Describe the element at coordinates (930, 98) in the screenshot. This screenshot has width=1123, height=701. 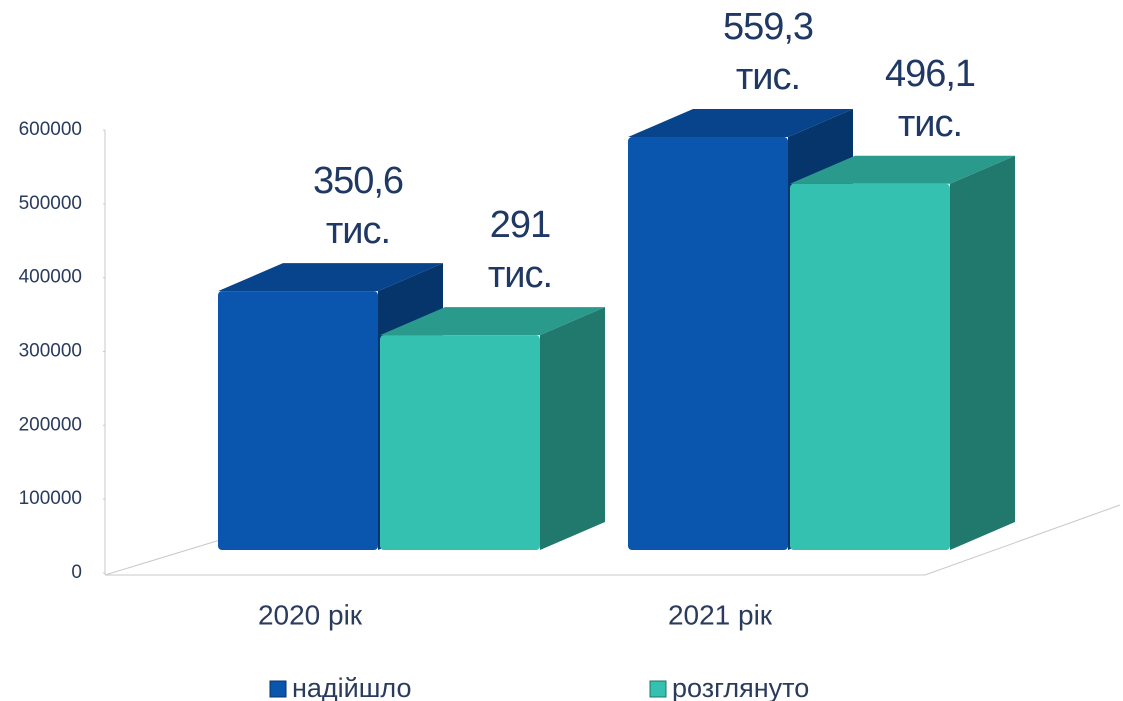
I see `value-label: 496,1 тис.` at that location.